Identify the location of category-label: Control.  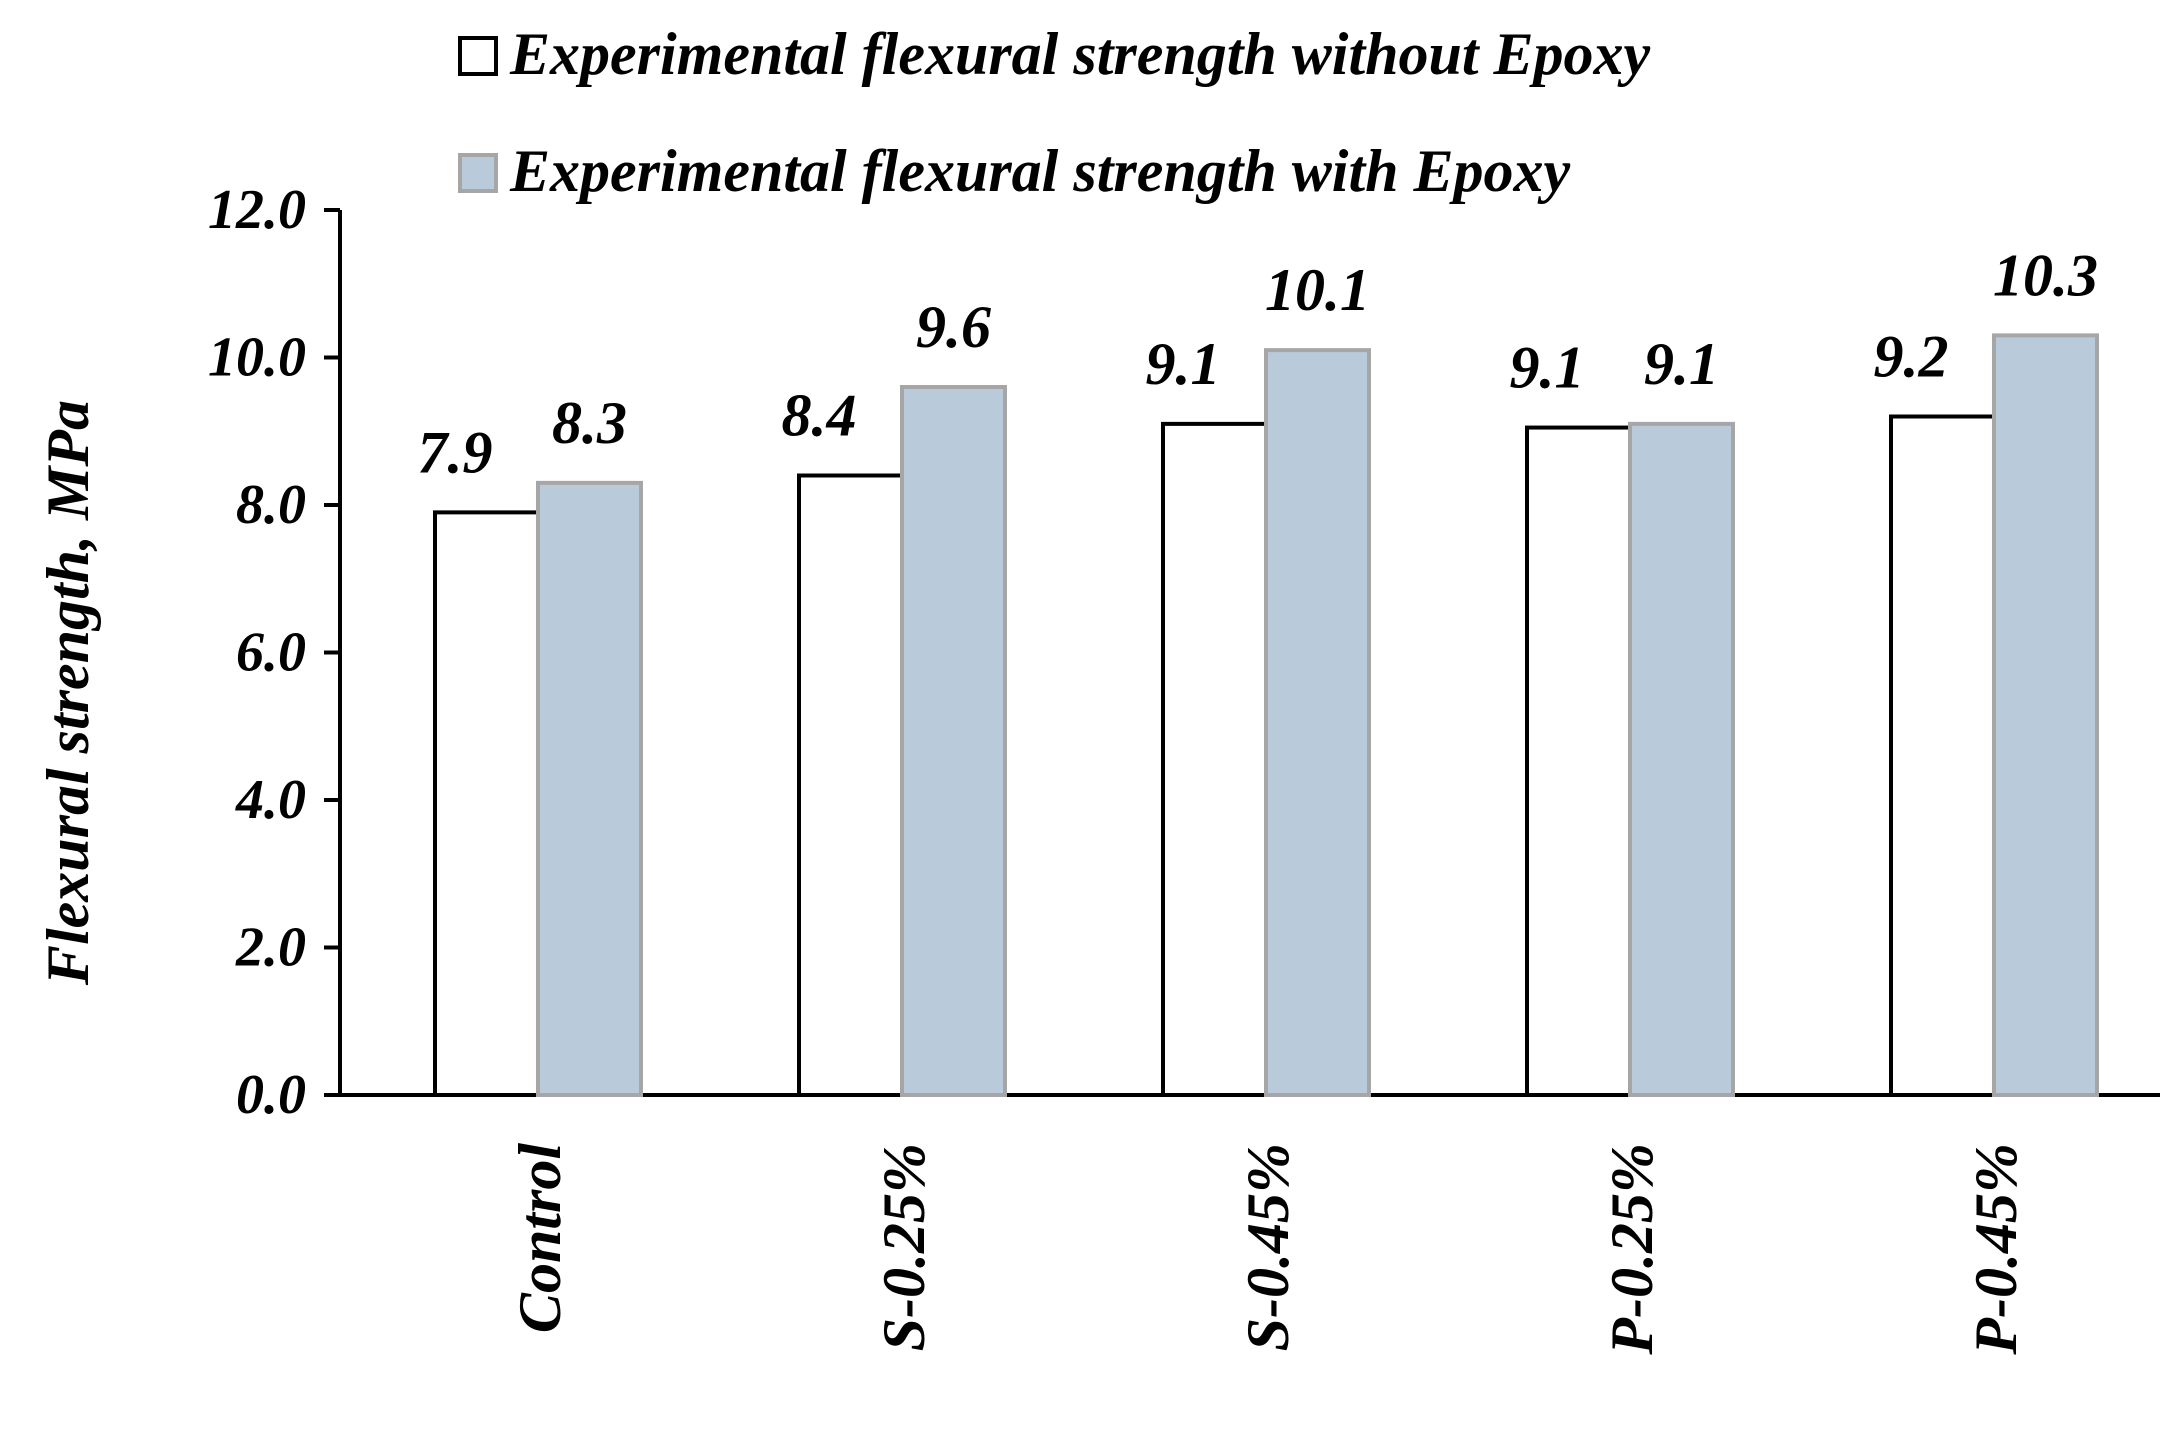
(540, 1238).